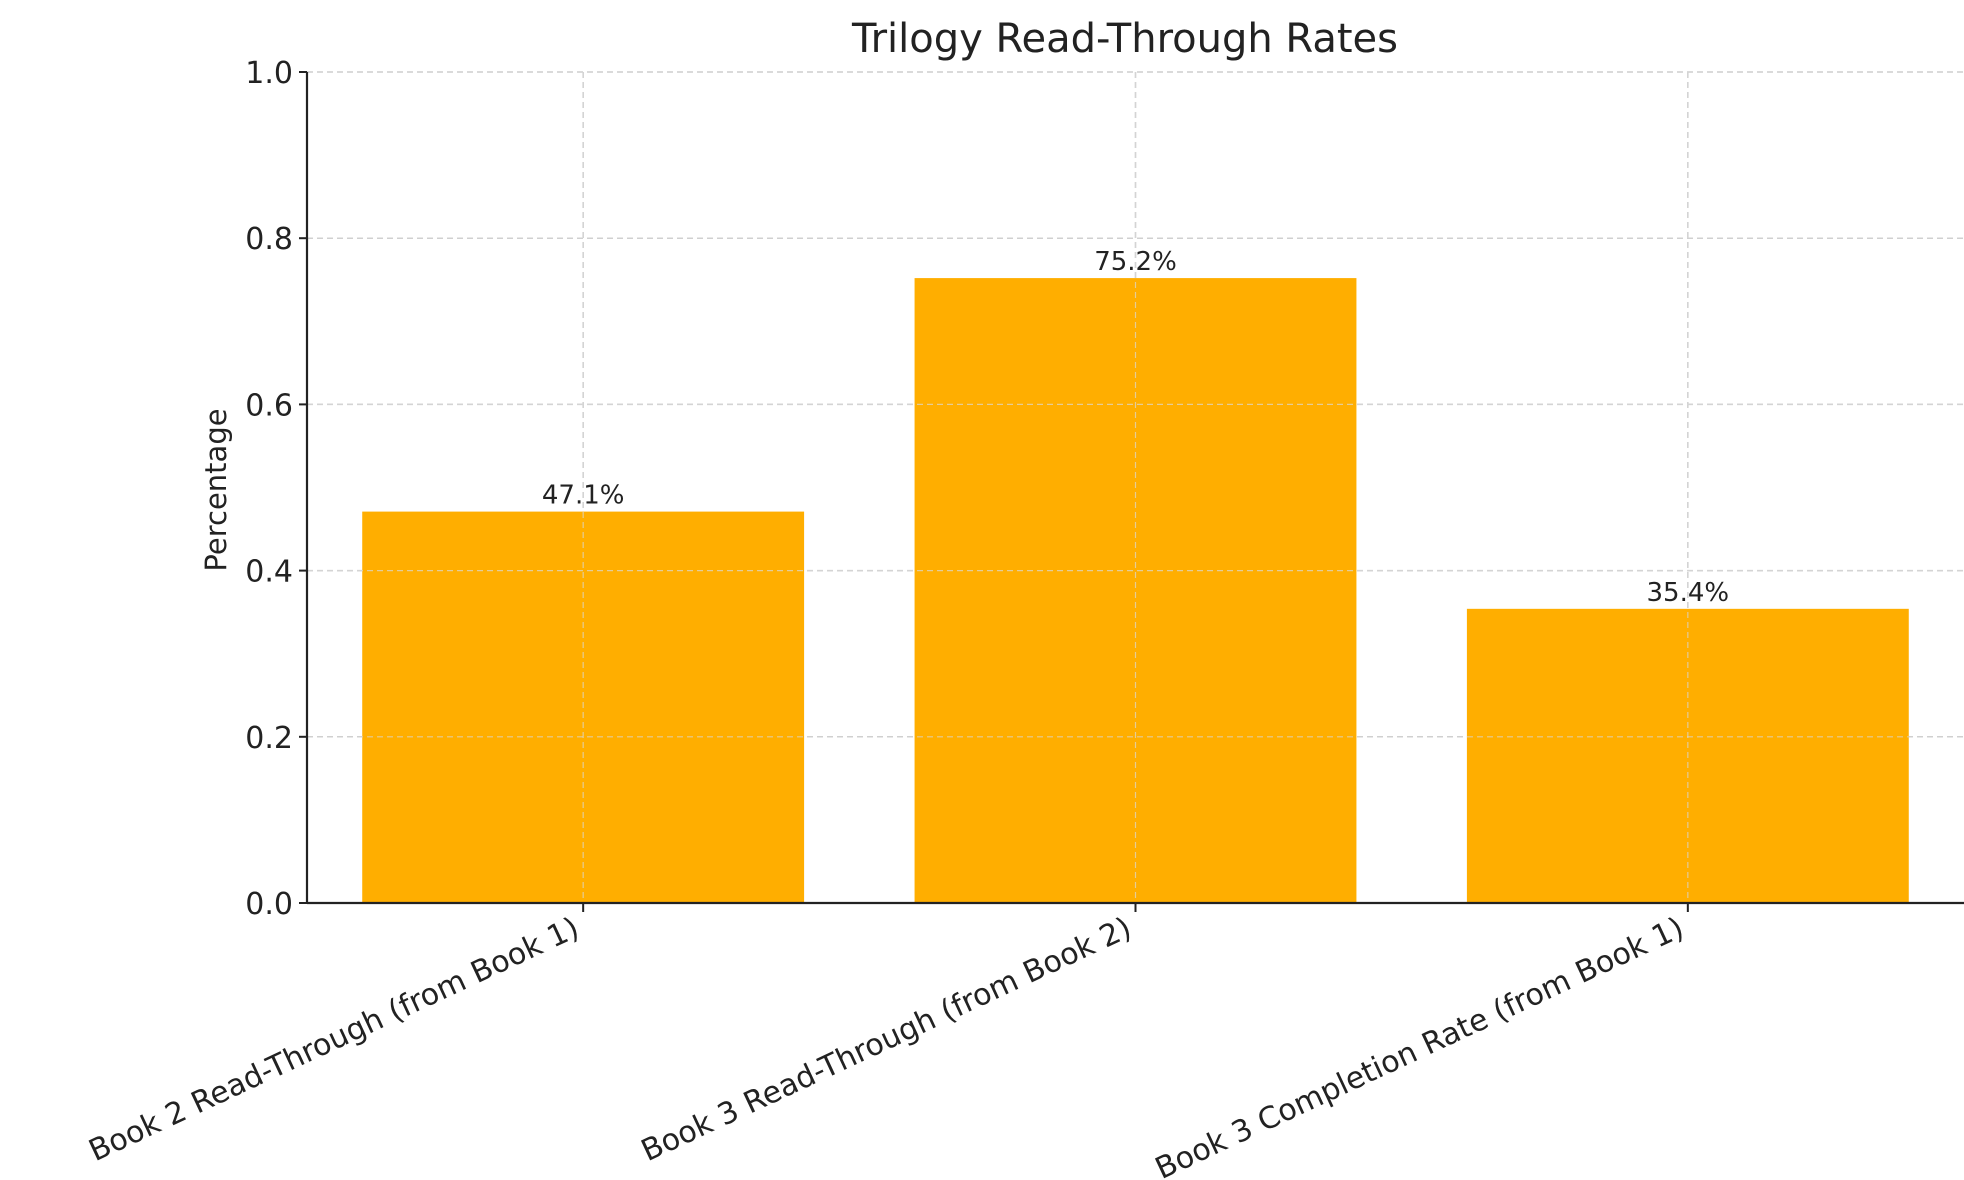 Image resolution: width=1964 pixels, height=1180 pixels. What do you see at coordinates (269, 239) in the screenshot?
I see `y-tick-label: 0.8` at bounding box center [269, 239].